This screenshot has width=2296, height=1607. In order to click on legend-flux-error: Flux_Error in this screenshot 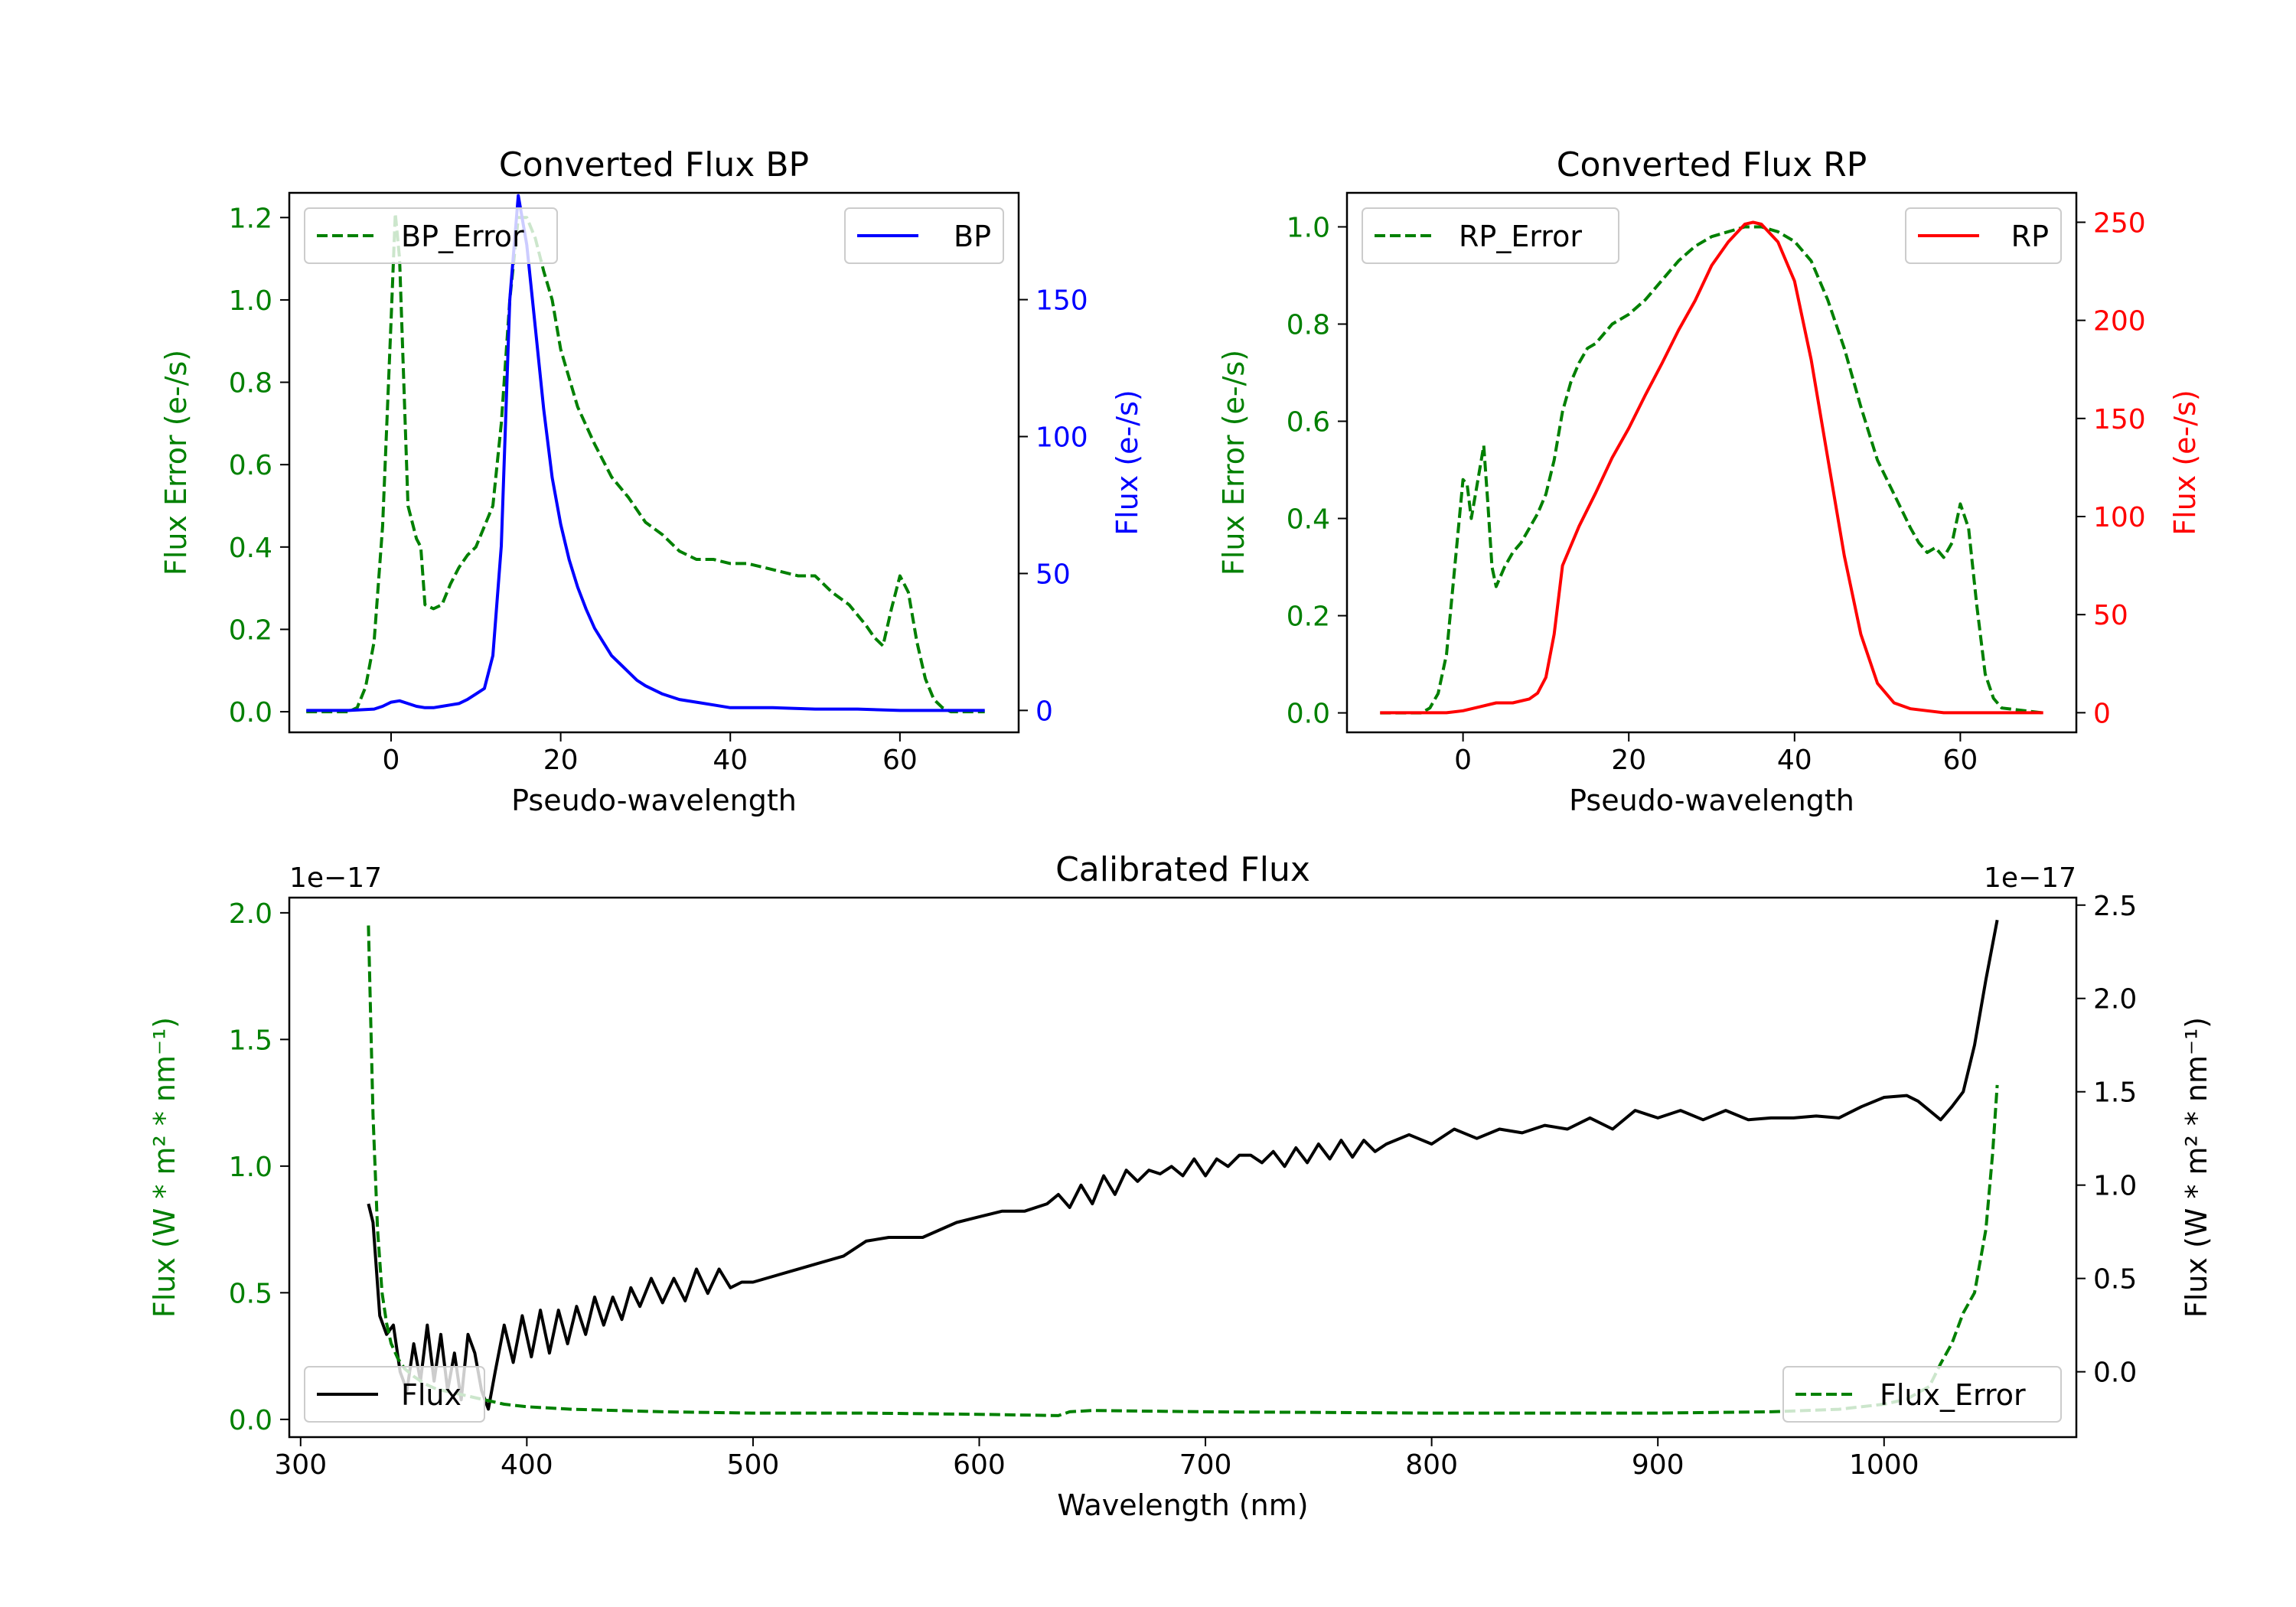, I will do `click(1922, 1394)`.